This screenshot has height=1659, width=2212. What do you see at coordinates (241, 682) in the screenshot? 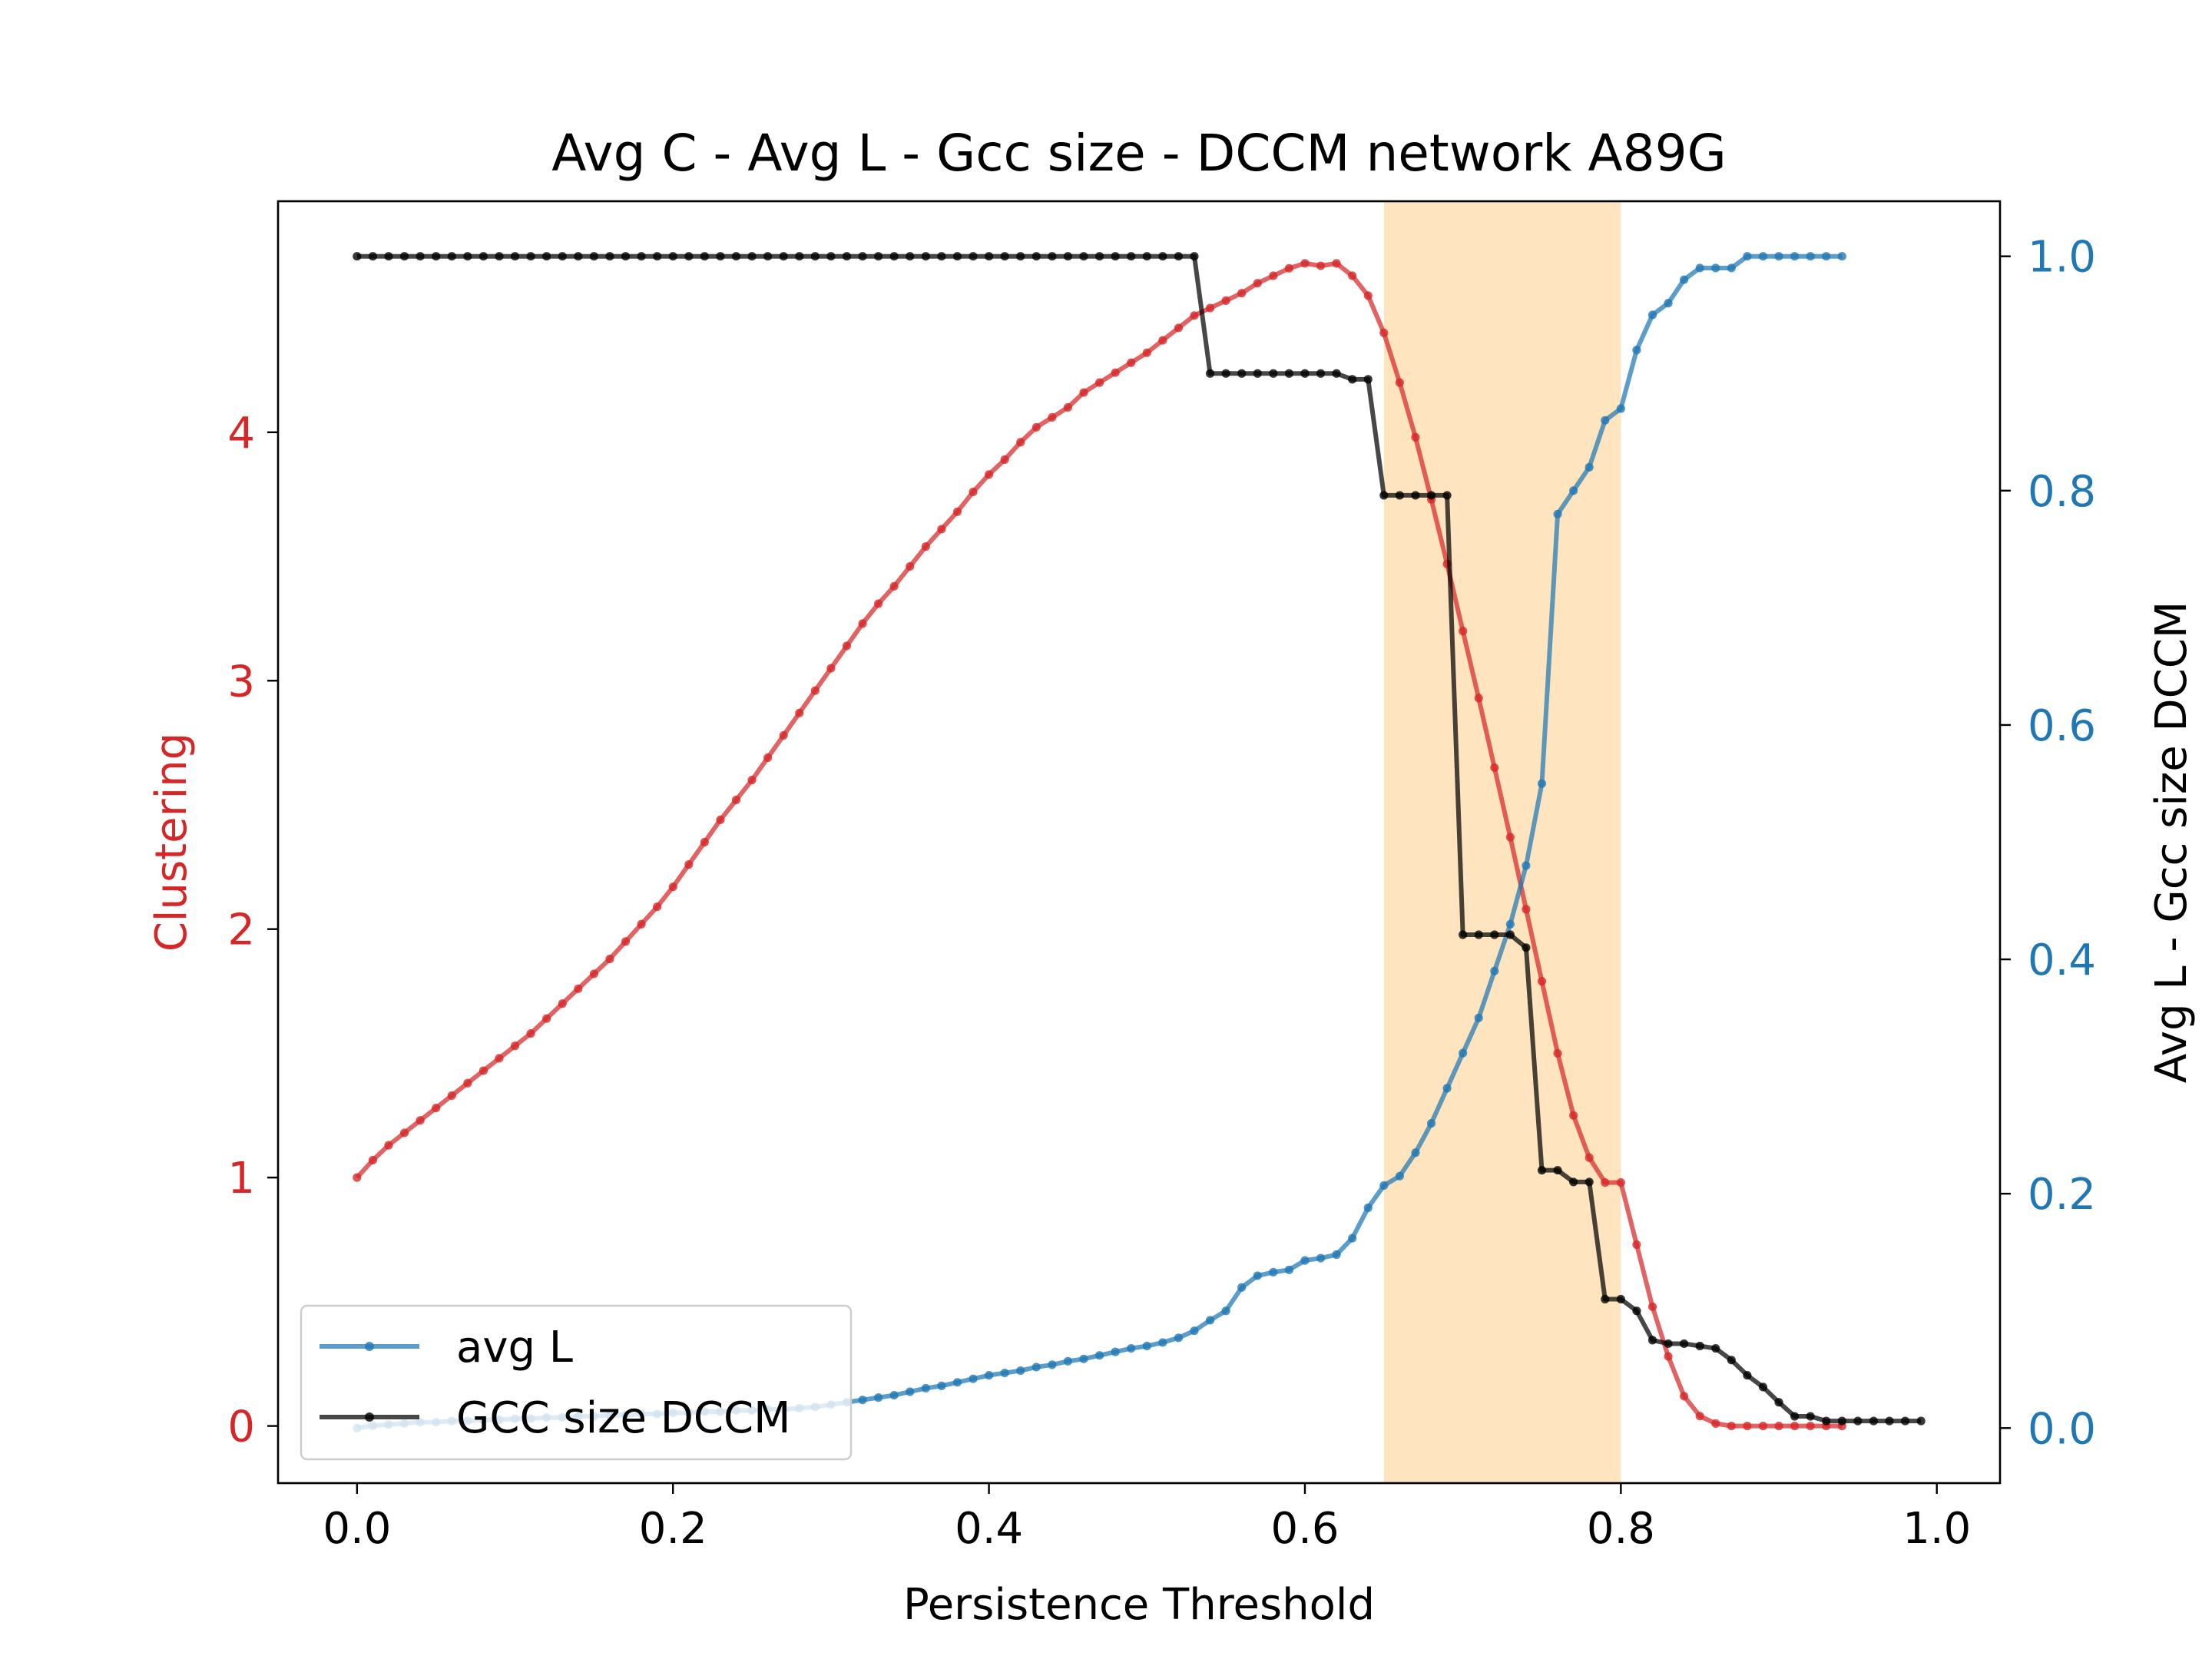
I see `y-left-tick-label: 3` at bounding box center [241, 682].